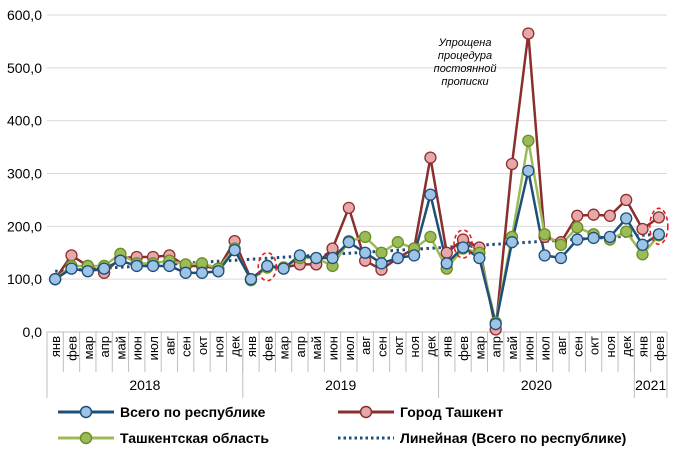 The image size is (680, 457). I want to click on annotation-line: Упрощена, so click(465, 43).